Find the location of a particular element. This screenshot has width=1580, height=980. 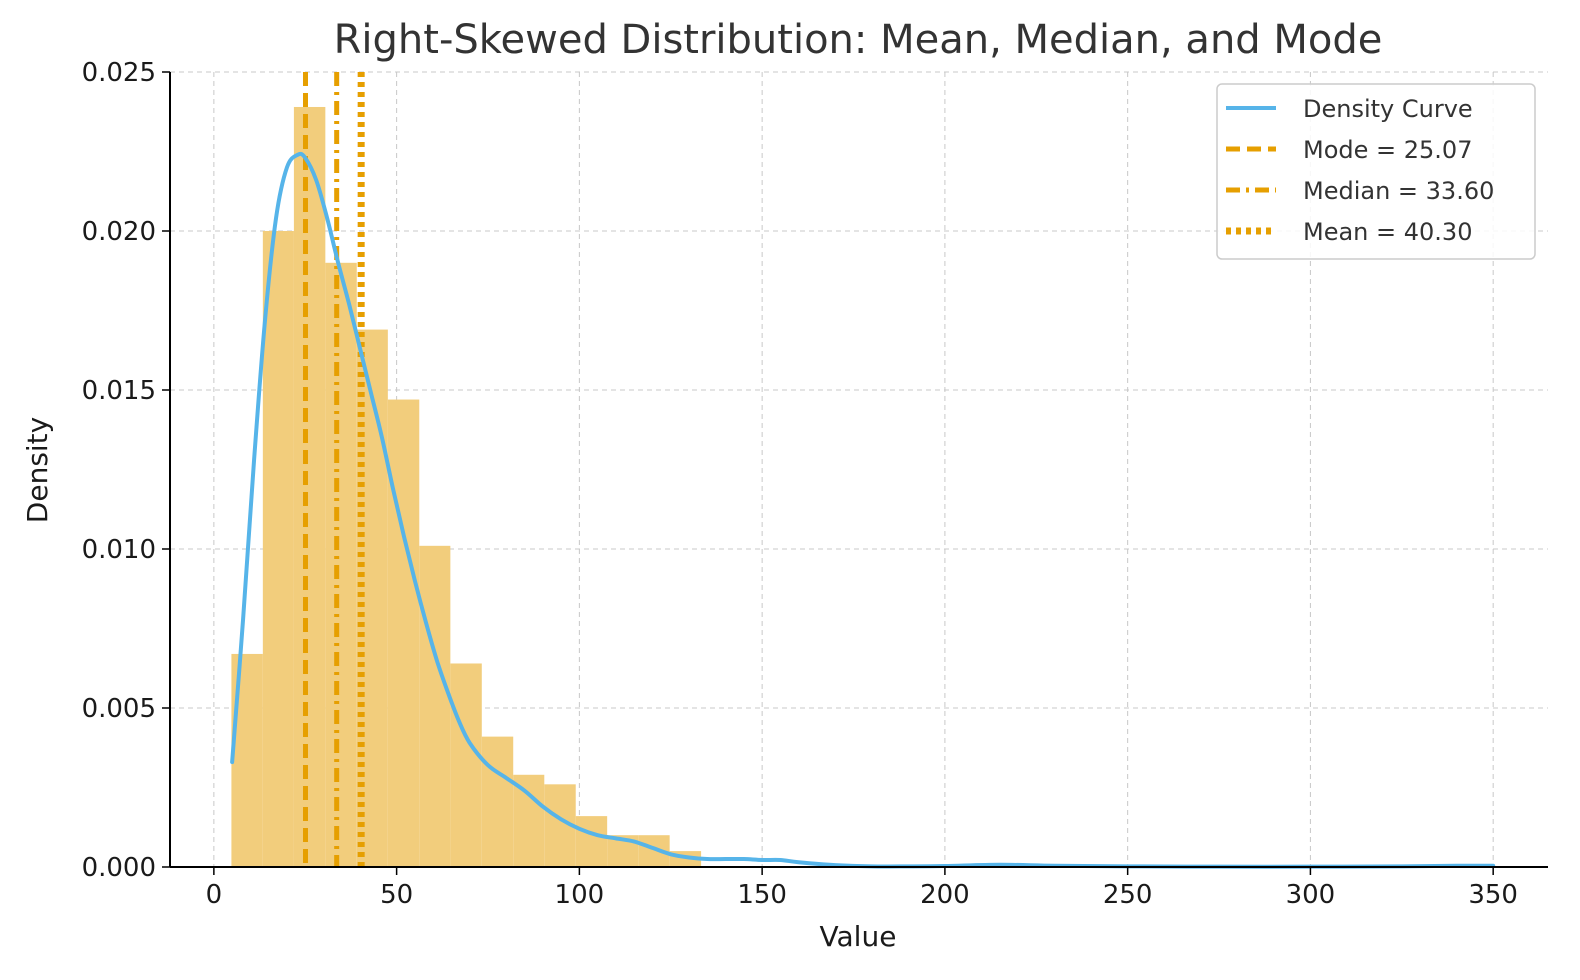

legend-label-dashed: Mode = 25.07 is located at coordinates (1387, 150).